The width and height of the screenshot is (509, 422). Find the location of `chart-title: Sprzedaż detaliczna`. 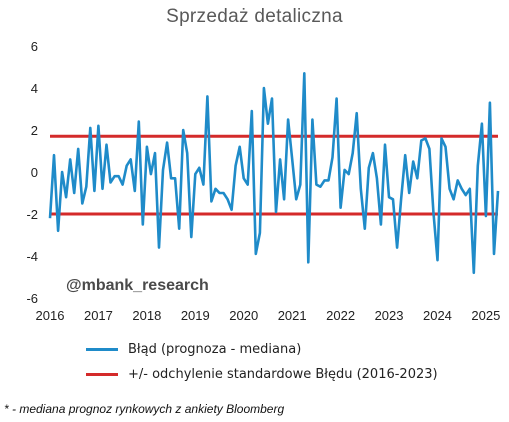

chart-title: Sprzedaż detaliczna is located at coordinates (254, 16).